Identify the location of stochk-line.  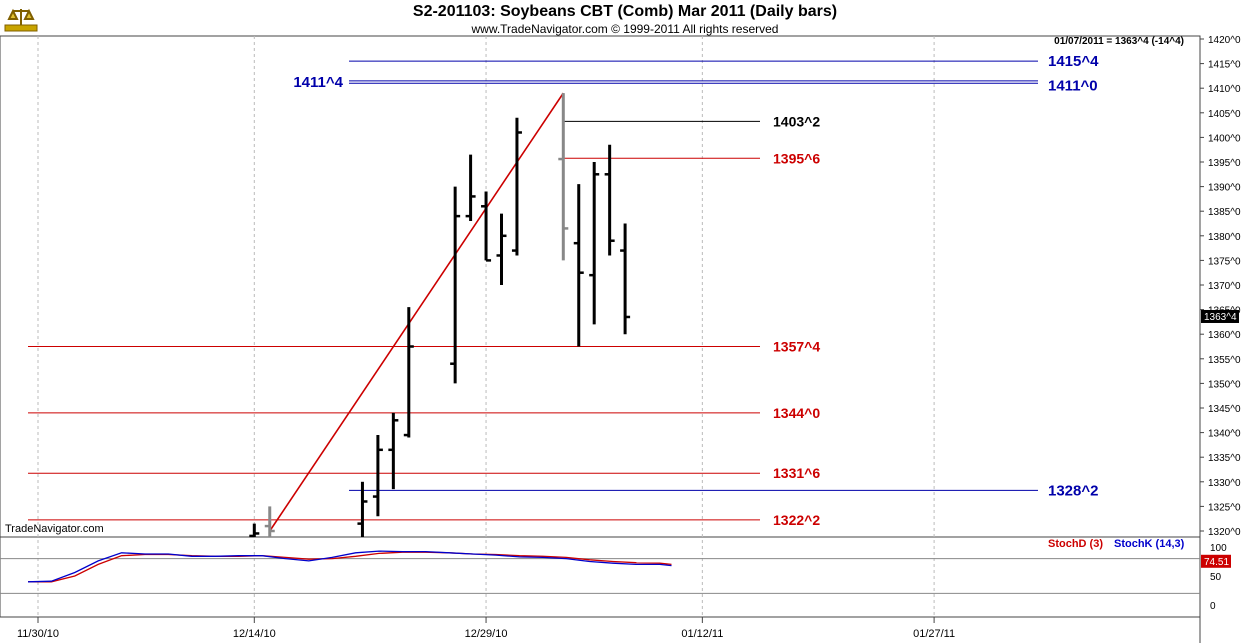
(349, 566).